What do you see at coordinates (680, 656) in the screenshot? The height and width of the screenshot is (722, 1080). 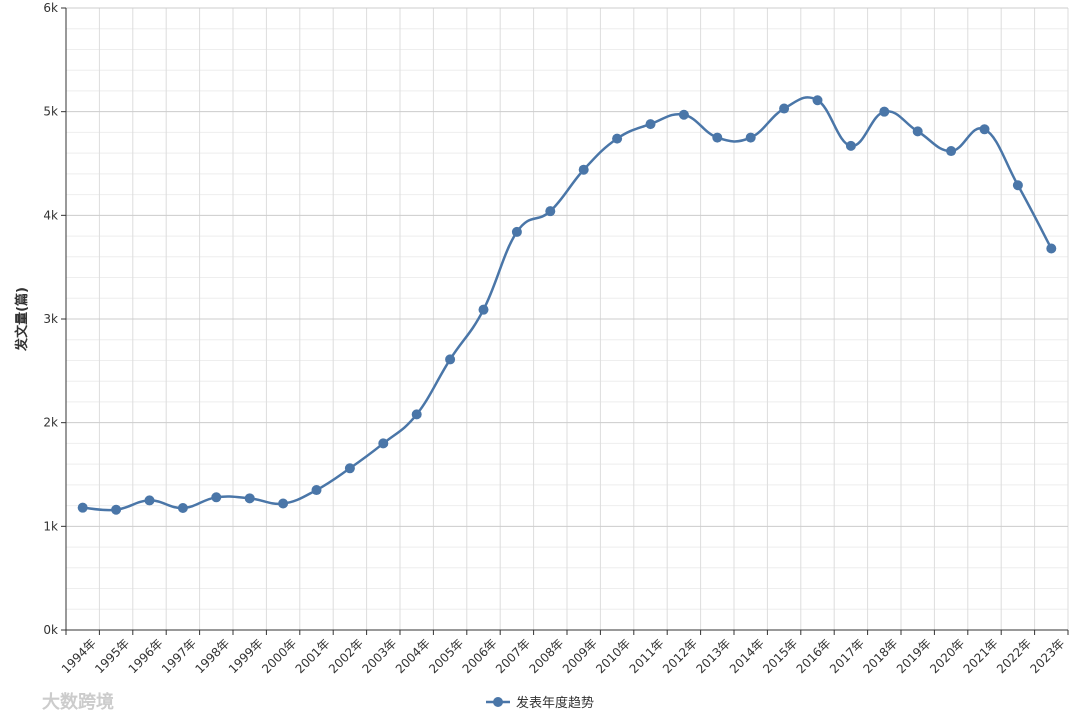 I see `x-tick-label: 2012年` at bounding box center [680, 656].